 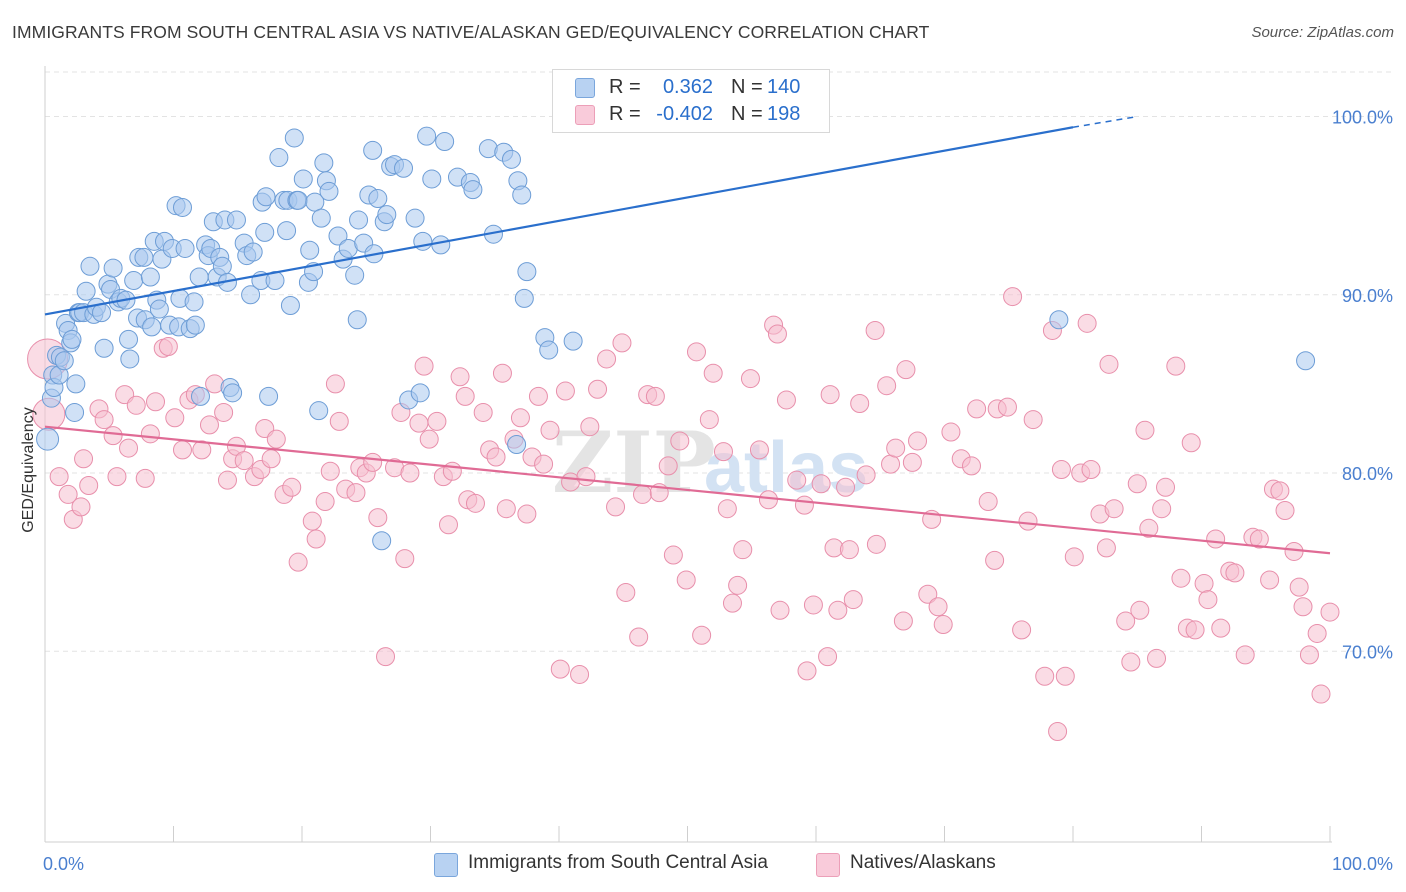 What do you see at coordinates (1362, 118) in the screenshot?
I see `y-tick-label: 100.0%` at bounding box center [1362, 118].